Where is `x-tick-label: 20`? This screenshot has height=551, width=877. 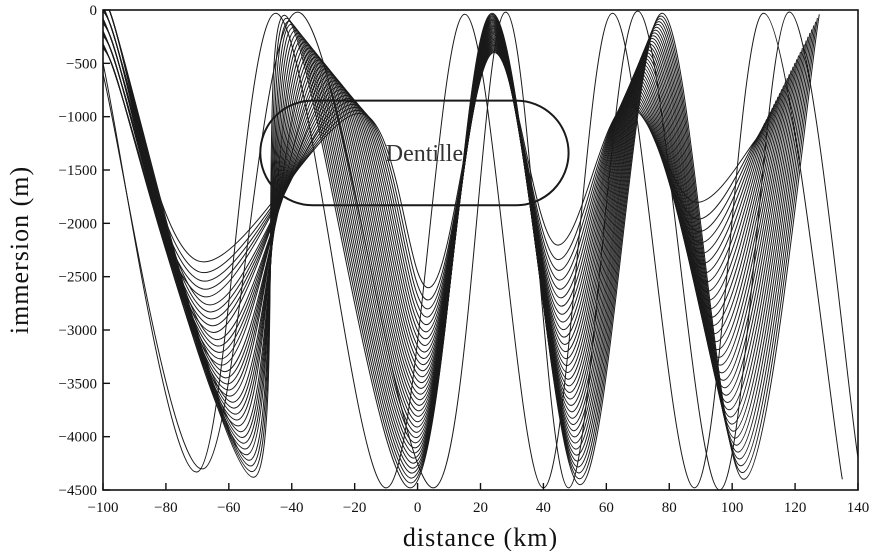 x-tick-label: 20 is located at coordinates (480, 508).